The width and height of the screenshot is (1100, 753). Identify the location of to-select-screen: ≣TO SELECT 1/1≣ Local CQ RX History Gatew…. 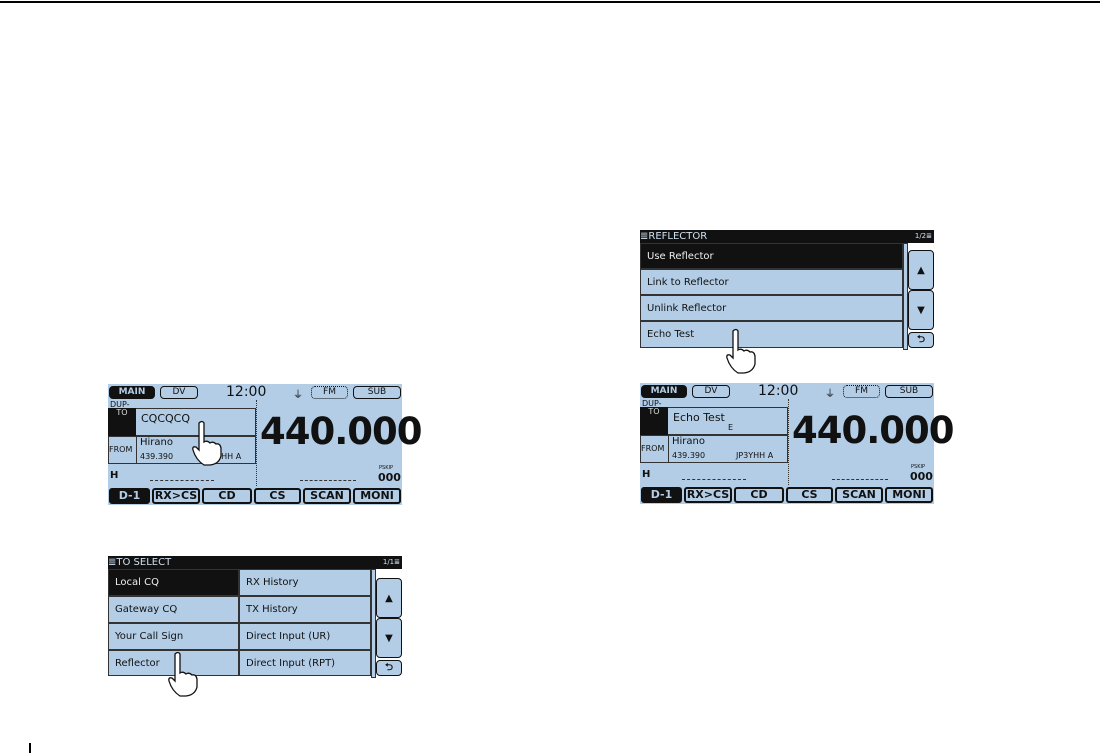
(255, 617).